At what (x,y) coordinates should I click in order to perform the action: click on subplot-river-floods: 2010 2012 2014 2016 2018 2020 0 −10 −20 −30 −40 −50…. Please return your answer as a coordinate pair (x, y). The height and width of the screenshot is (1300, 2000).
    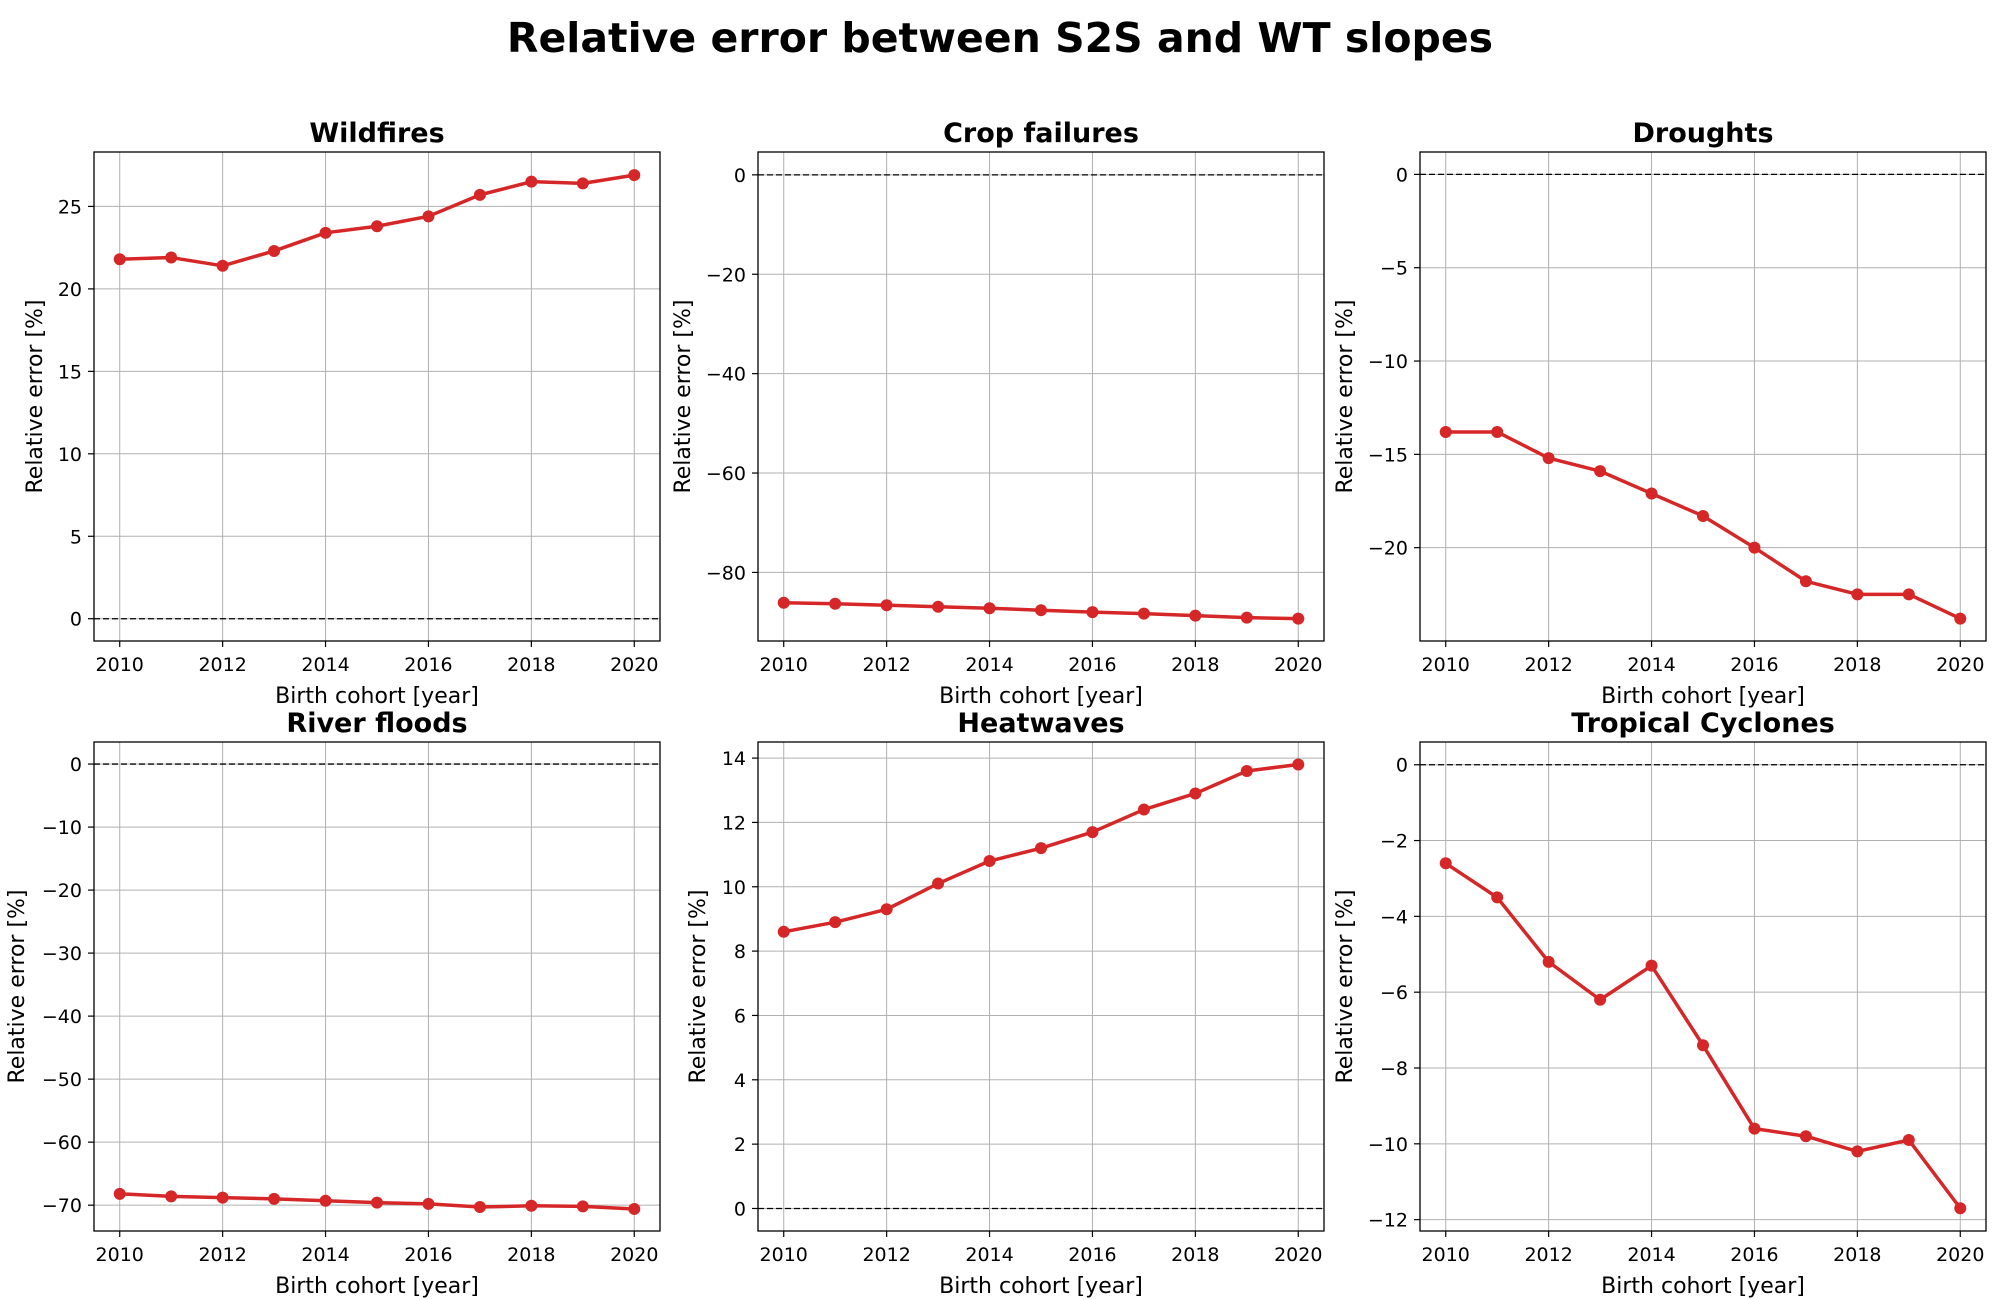
    Looking at the image, I should click on (333, 1003).